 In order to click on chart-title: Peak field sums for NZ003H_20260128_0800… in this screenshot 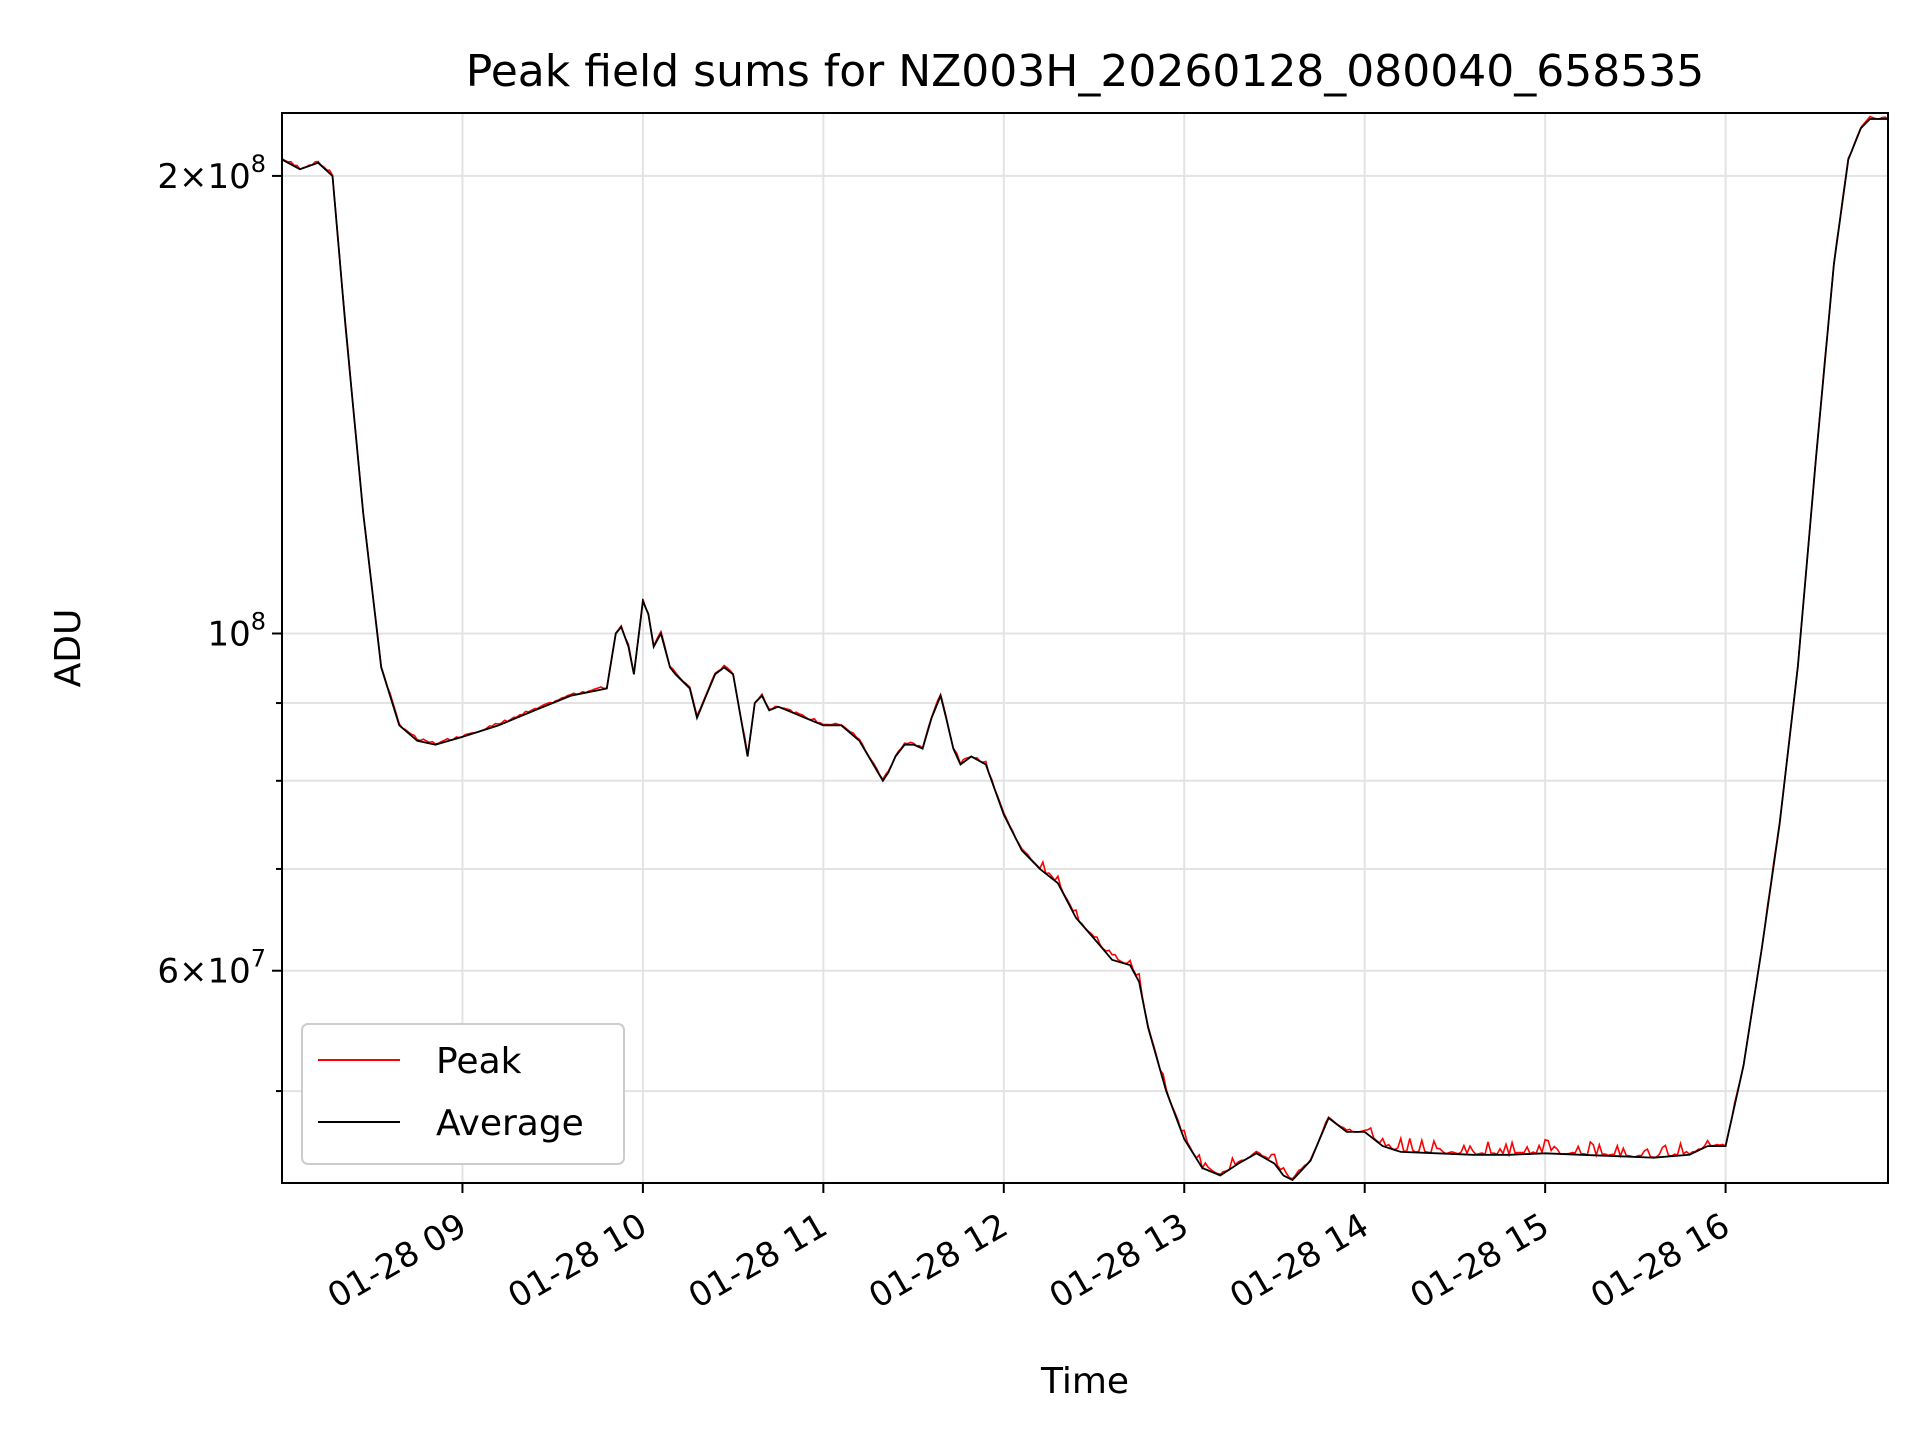, I will do `click(1085, 71)`.